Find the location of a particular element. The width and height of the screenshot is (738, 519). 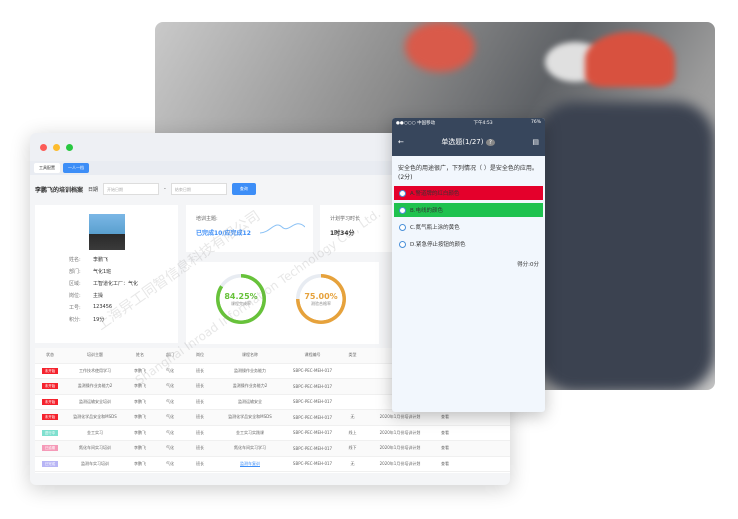

table-cell: 监测操作业务能力2 is located at coordinates (95, 386).